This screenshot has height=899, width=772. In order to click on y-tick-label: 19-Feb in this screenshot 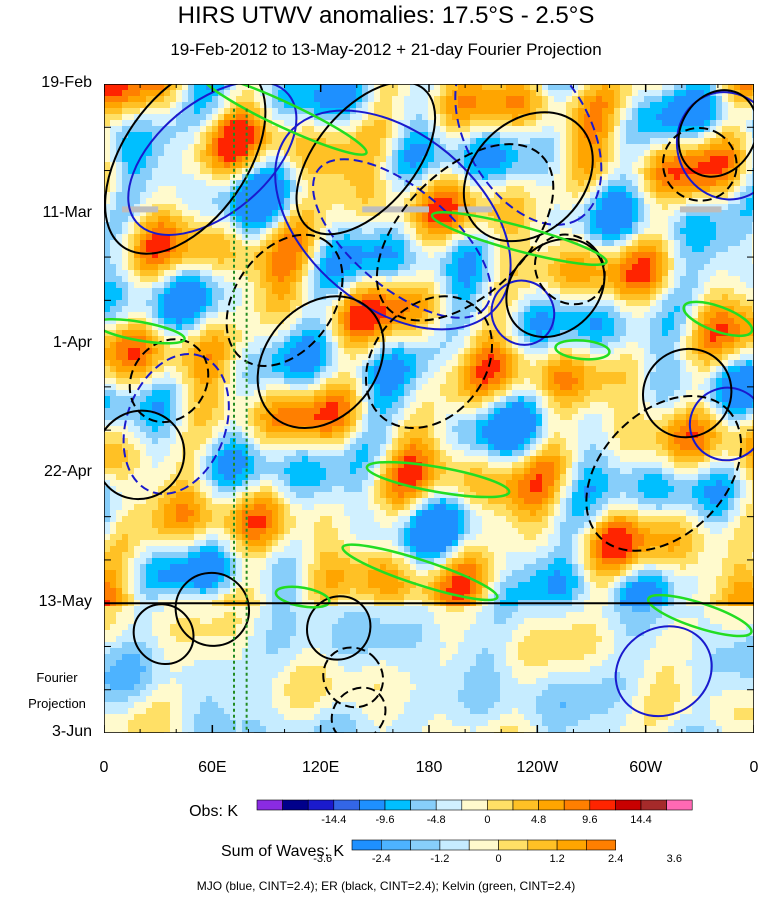, I will do `click(66, 82)`.